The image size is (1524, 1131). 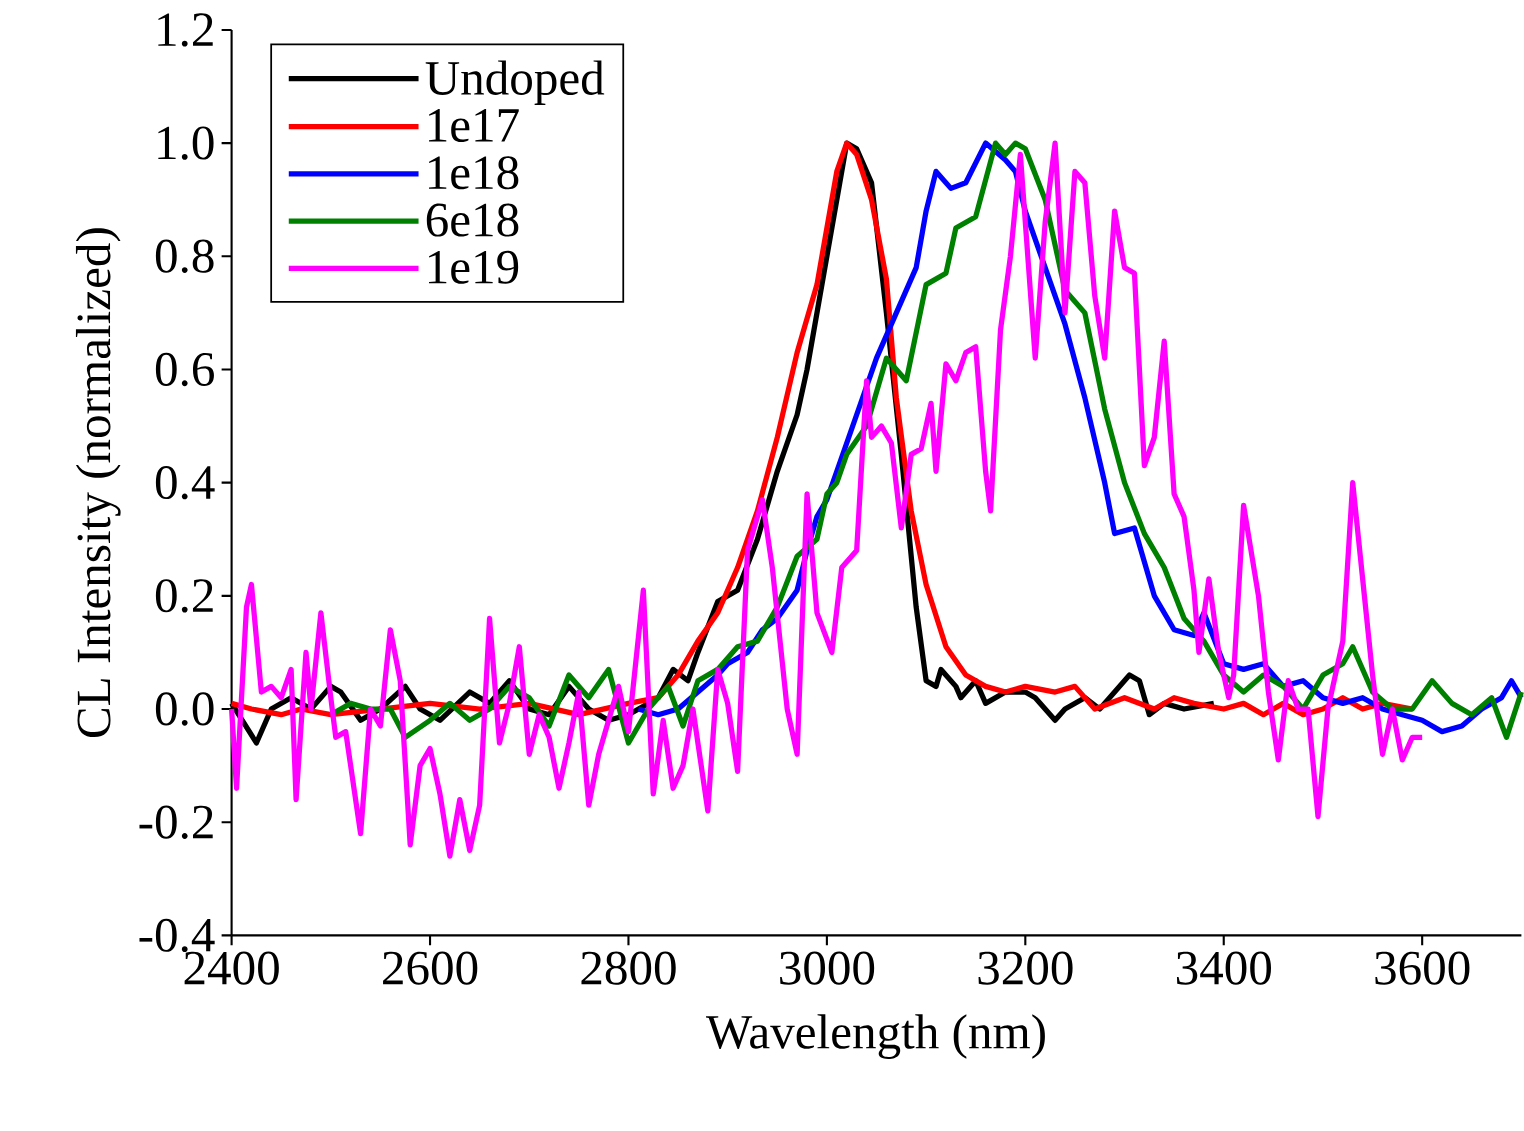 What do you see at coordinates (827, 968) in the screenshot?
I see `x-tick-label: 3000` at bounding box center [827, 968].